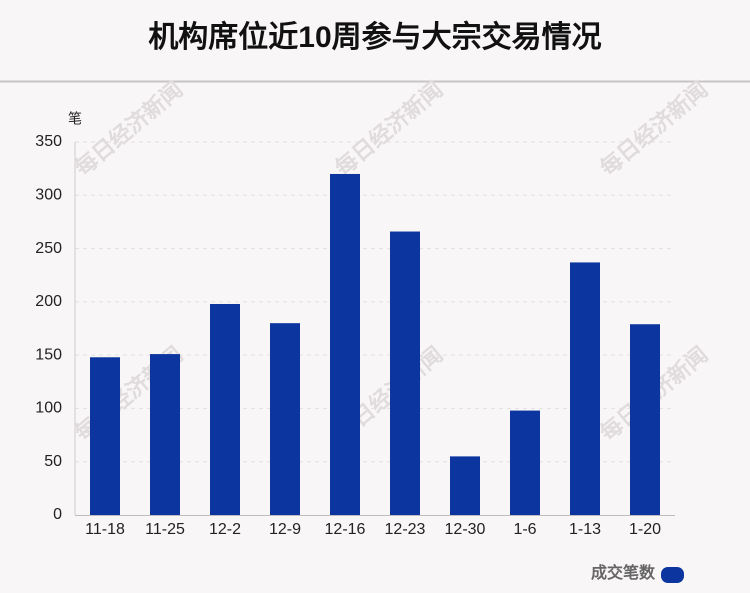 The width and height of the screenshot is (750, 593). Describe the element at coordinates (53, 461) in the screenshot. I see `y-tick-label: 50` at that location.